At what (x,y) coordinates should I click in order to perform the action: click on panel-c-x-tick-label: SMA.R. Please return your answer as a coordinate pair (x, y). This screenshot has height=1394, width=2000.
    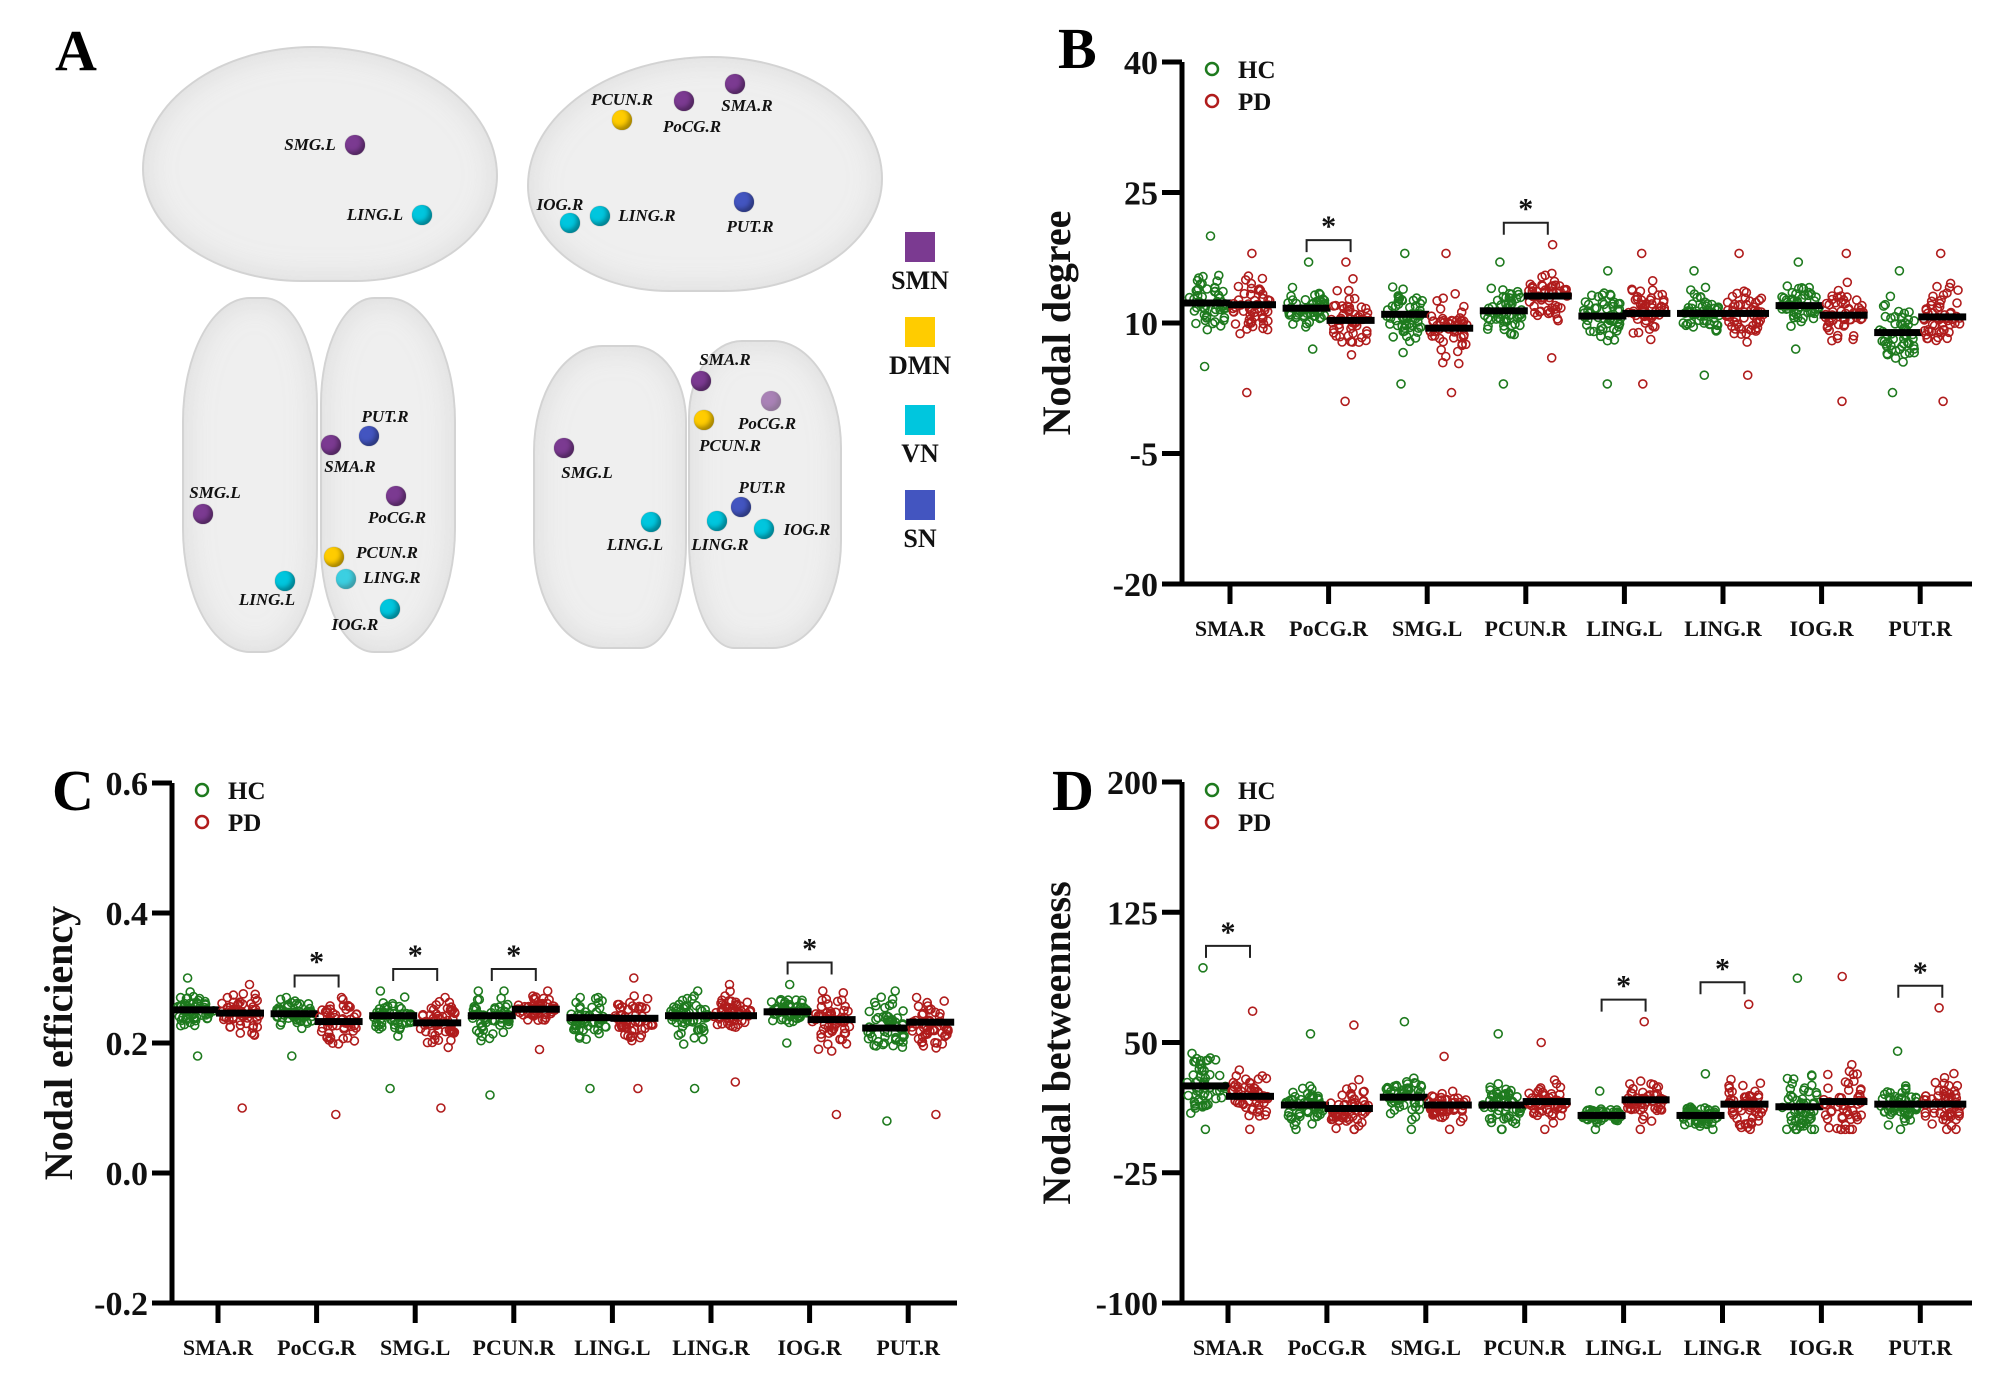
    Looking at the image, I should click on (218, 1347).